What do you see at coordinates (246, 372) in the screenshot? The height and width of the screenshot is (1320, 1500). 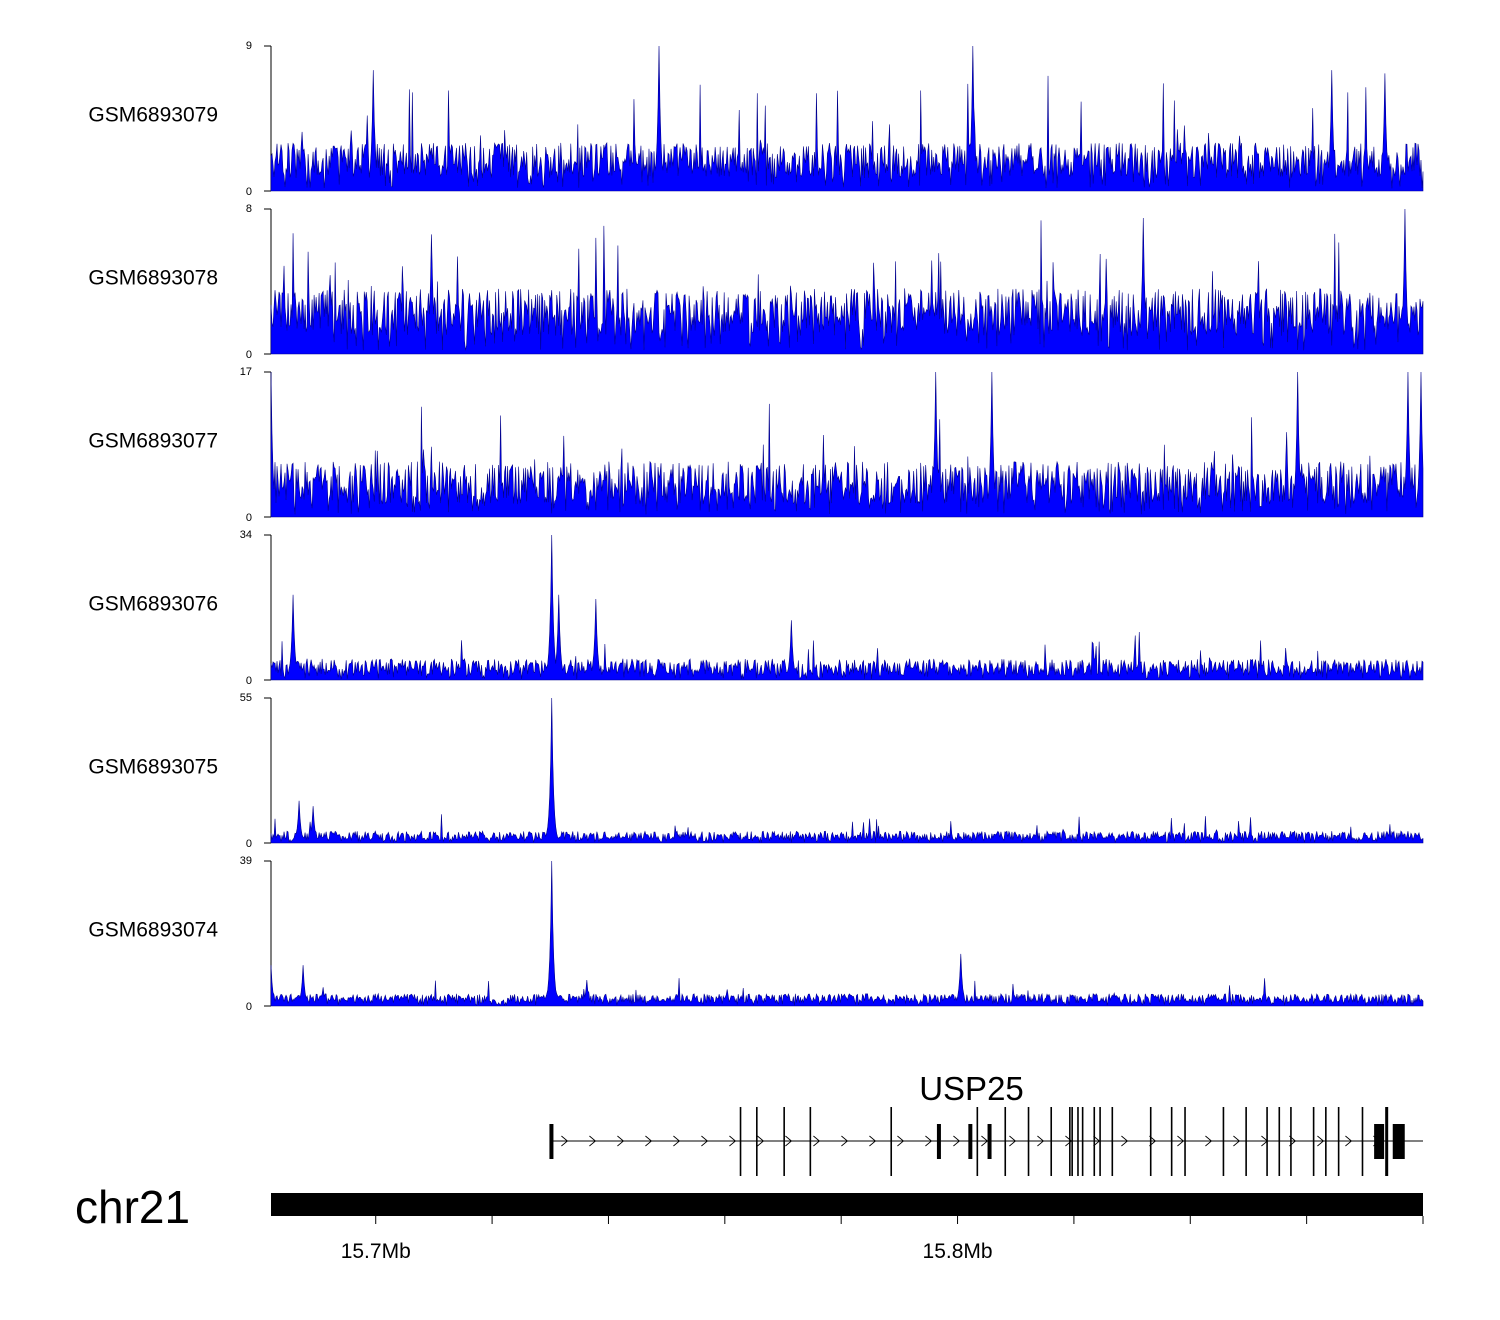 I see `y-axis-max-label: 17` at bounding box center [246, 372].